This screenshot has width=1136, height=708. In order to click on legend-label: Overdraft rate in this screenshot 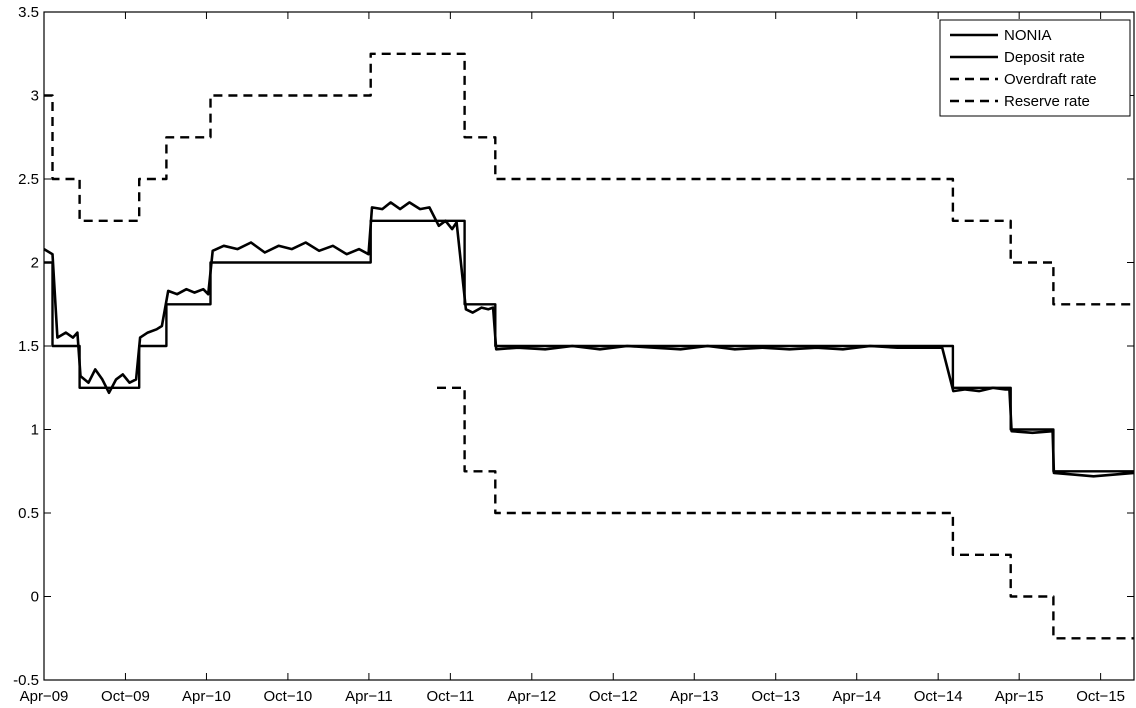, I will do `click(1050, 79)`.